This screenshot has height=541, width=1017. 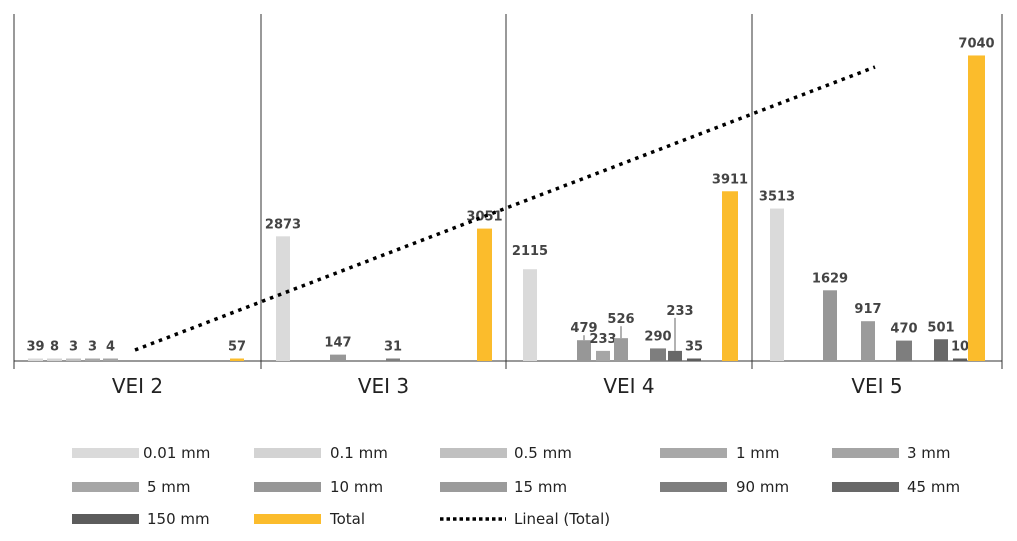 What do you see at coordinates (92, 359) in the screenshot?
I see `bar-vei-2-1-mm` at bounding box center [92, 359].